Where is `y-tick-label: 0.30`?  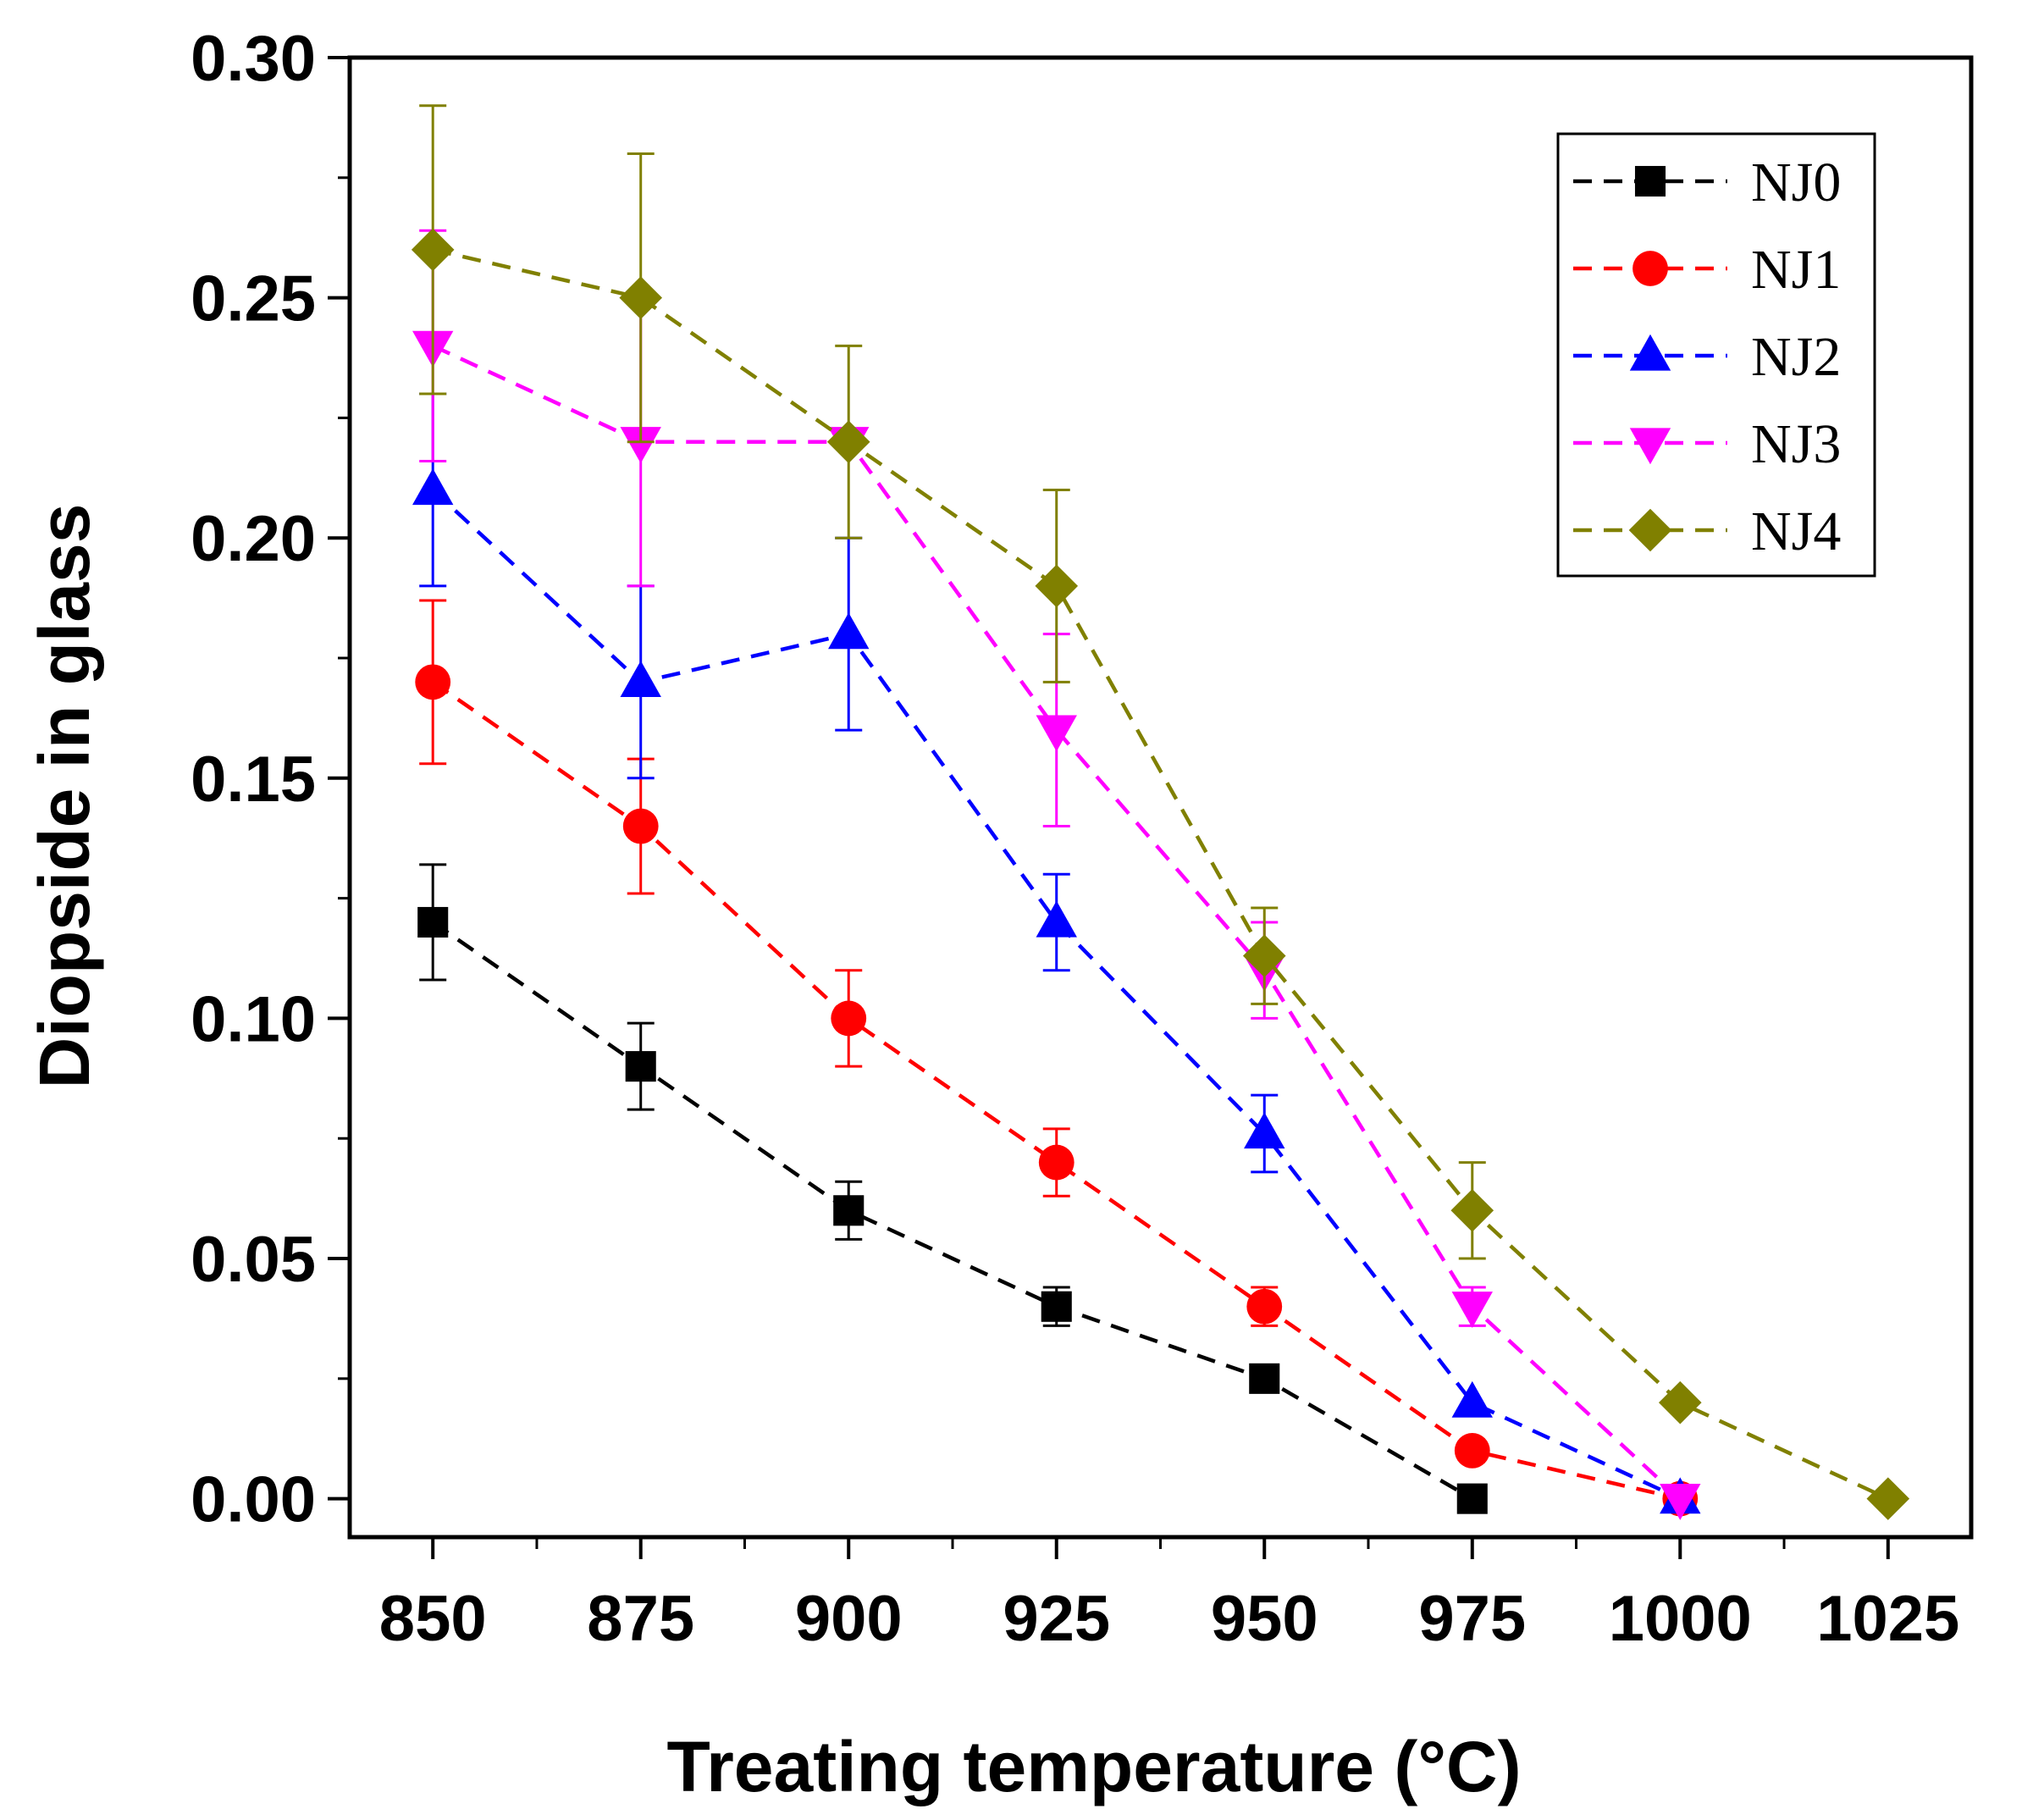 y-tick-label: 0.30 is located at coordinates (254, 59).